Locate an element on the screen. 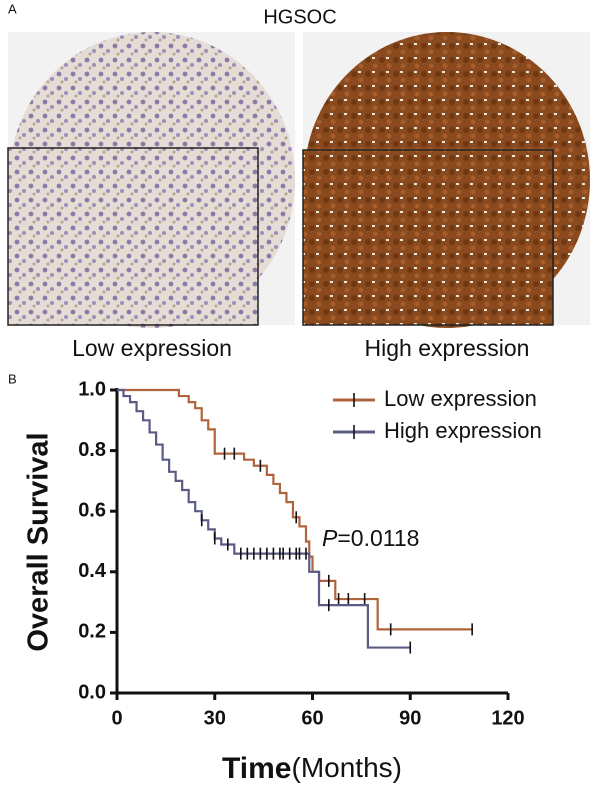  image-caption: High expression is located at coordinates (447, 348).